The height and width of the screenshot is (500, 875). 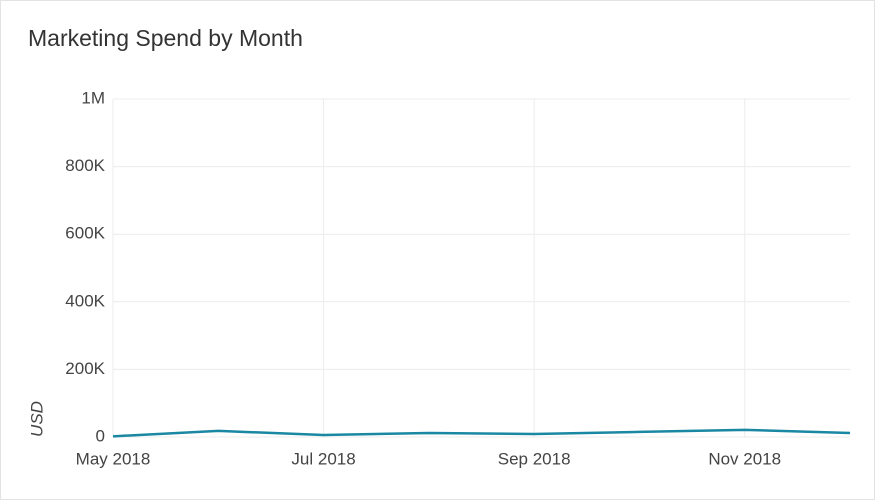 What do you see at coordinates (36, 419) in the screenshot?
I see `y-axis-title: USD` at bounding box center [36, 419].